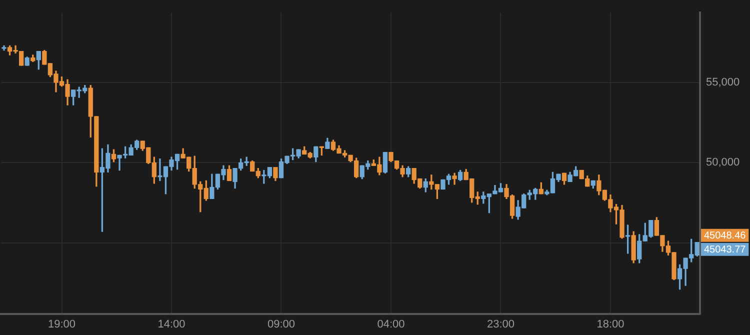 This screenshot has height=335, width=750. What do you see at coordinates (723, 82) in the screenshot?
I see `y-tick-label: 55,000` at bounding box center [723, 82].